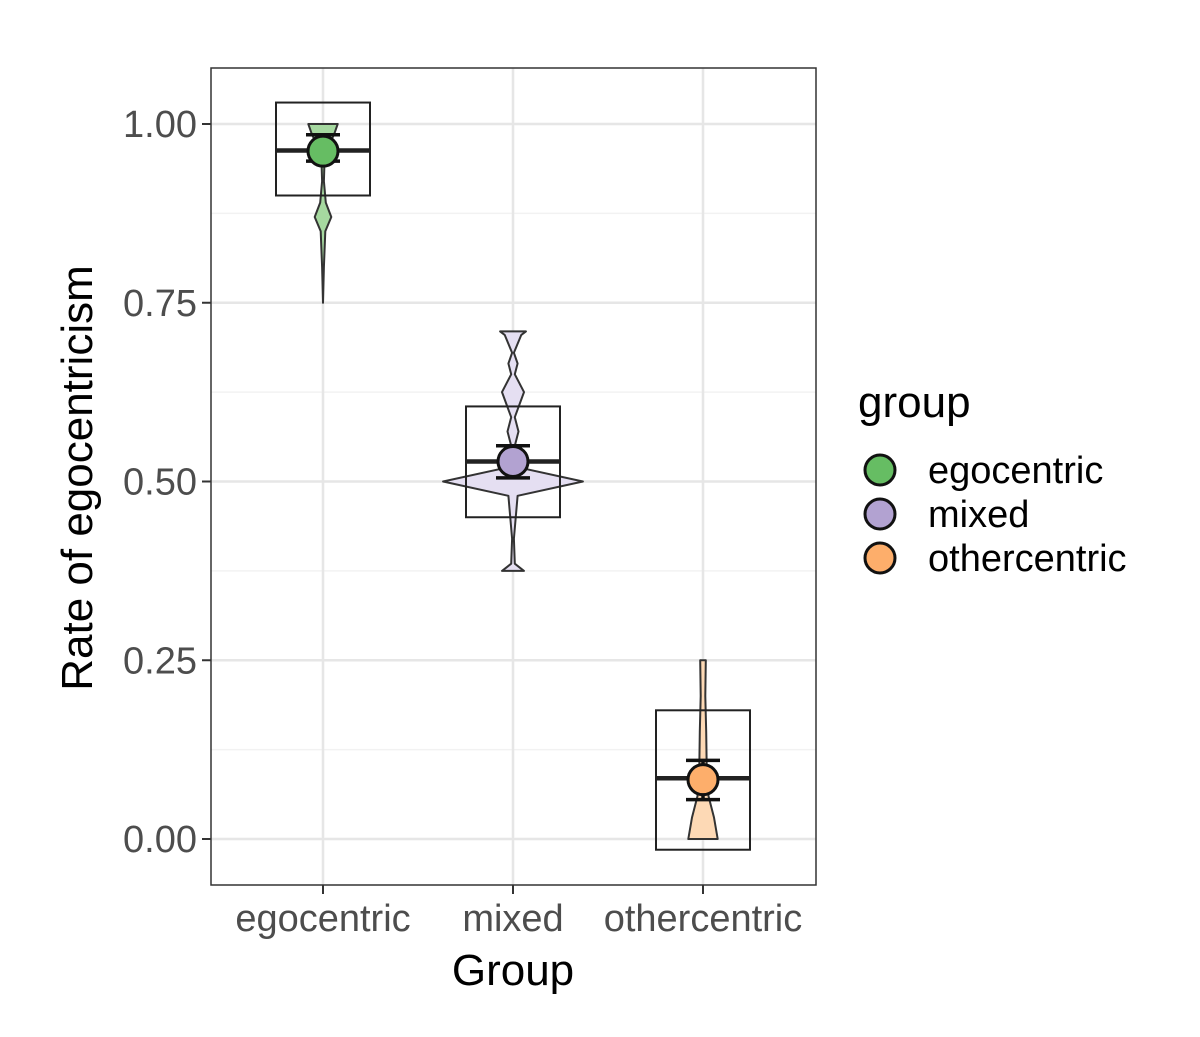 This screenshot has width=1200, height=1037. Describe the element at coordinates (77, 478) in the screenshot. I see `y-axis-title: Rate of egocentricism` at that location.